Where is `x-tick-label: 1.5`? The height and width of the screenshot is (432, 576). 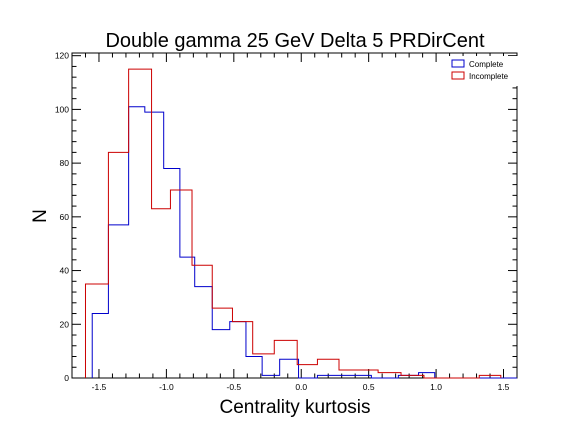 x-tick-label: 1.5 is located at coordinates (504, 387).